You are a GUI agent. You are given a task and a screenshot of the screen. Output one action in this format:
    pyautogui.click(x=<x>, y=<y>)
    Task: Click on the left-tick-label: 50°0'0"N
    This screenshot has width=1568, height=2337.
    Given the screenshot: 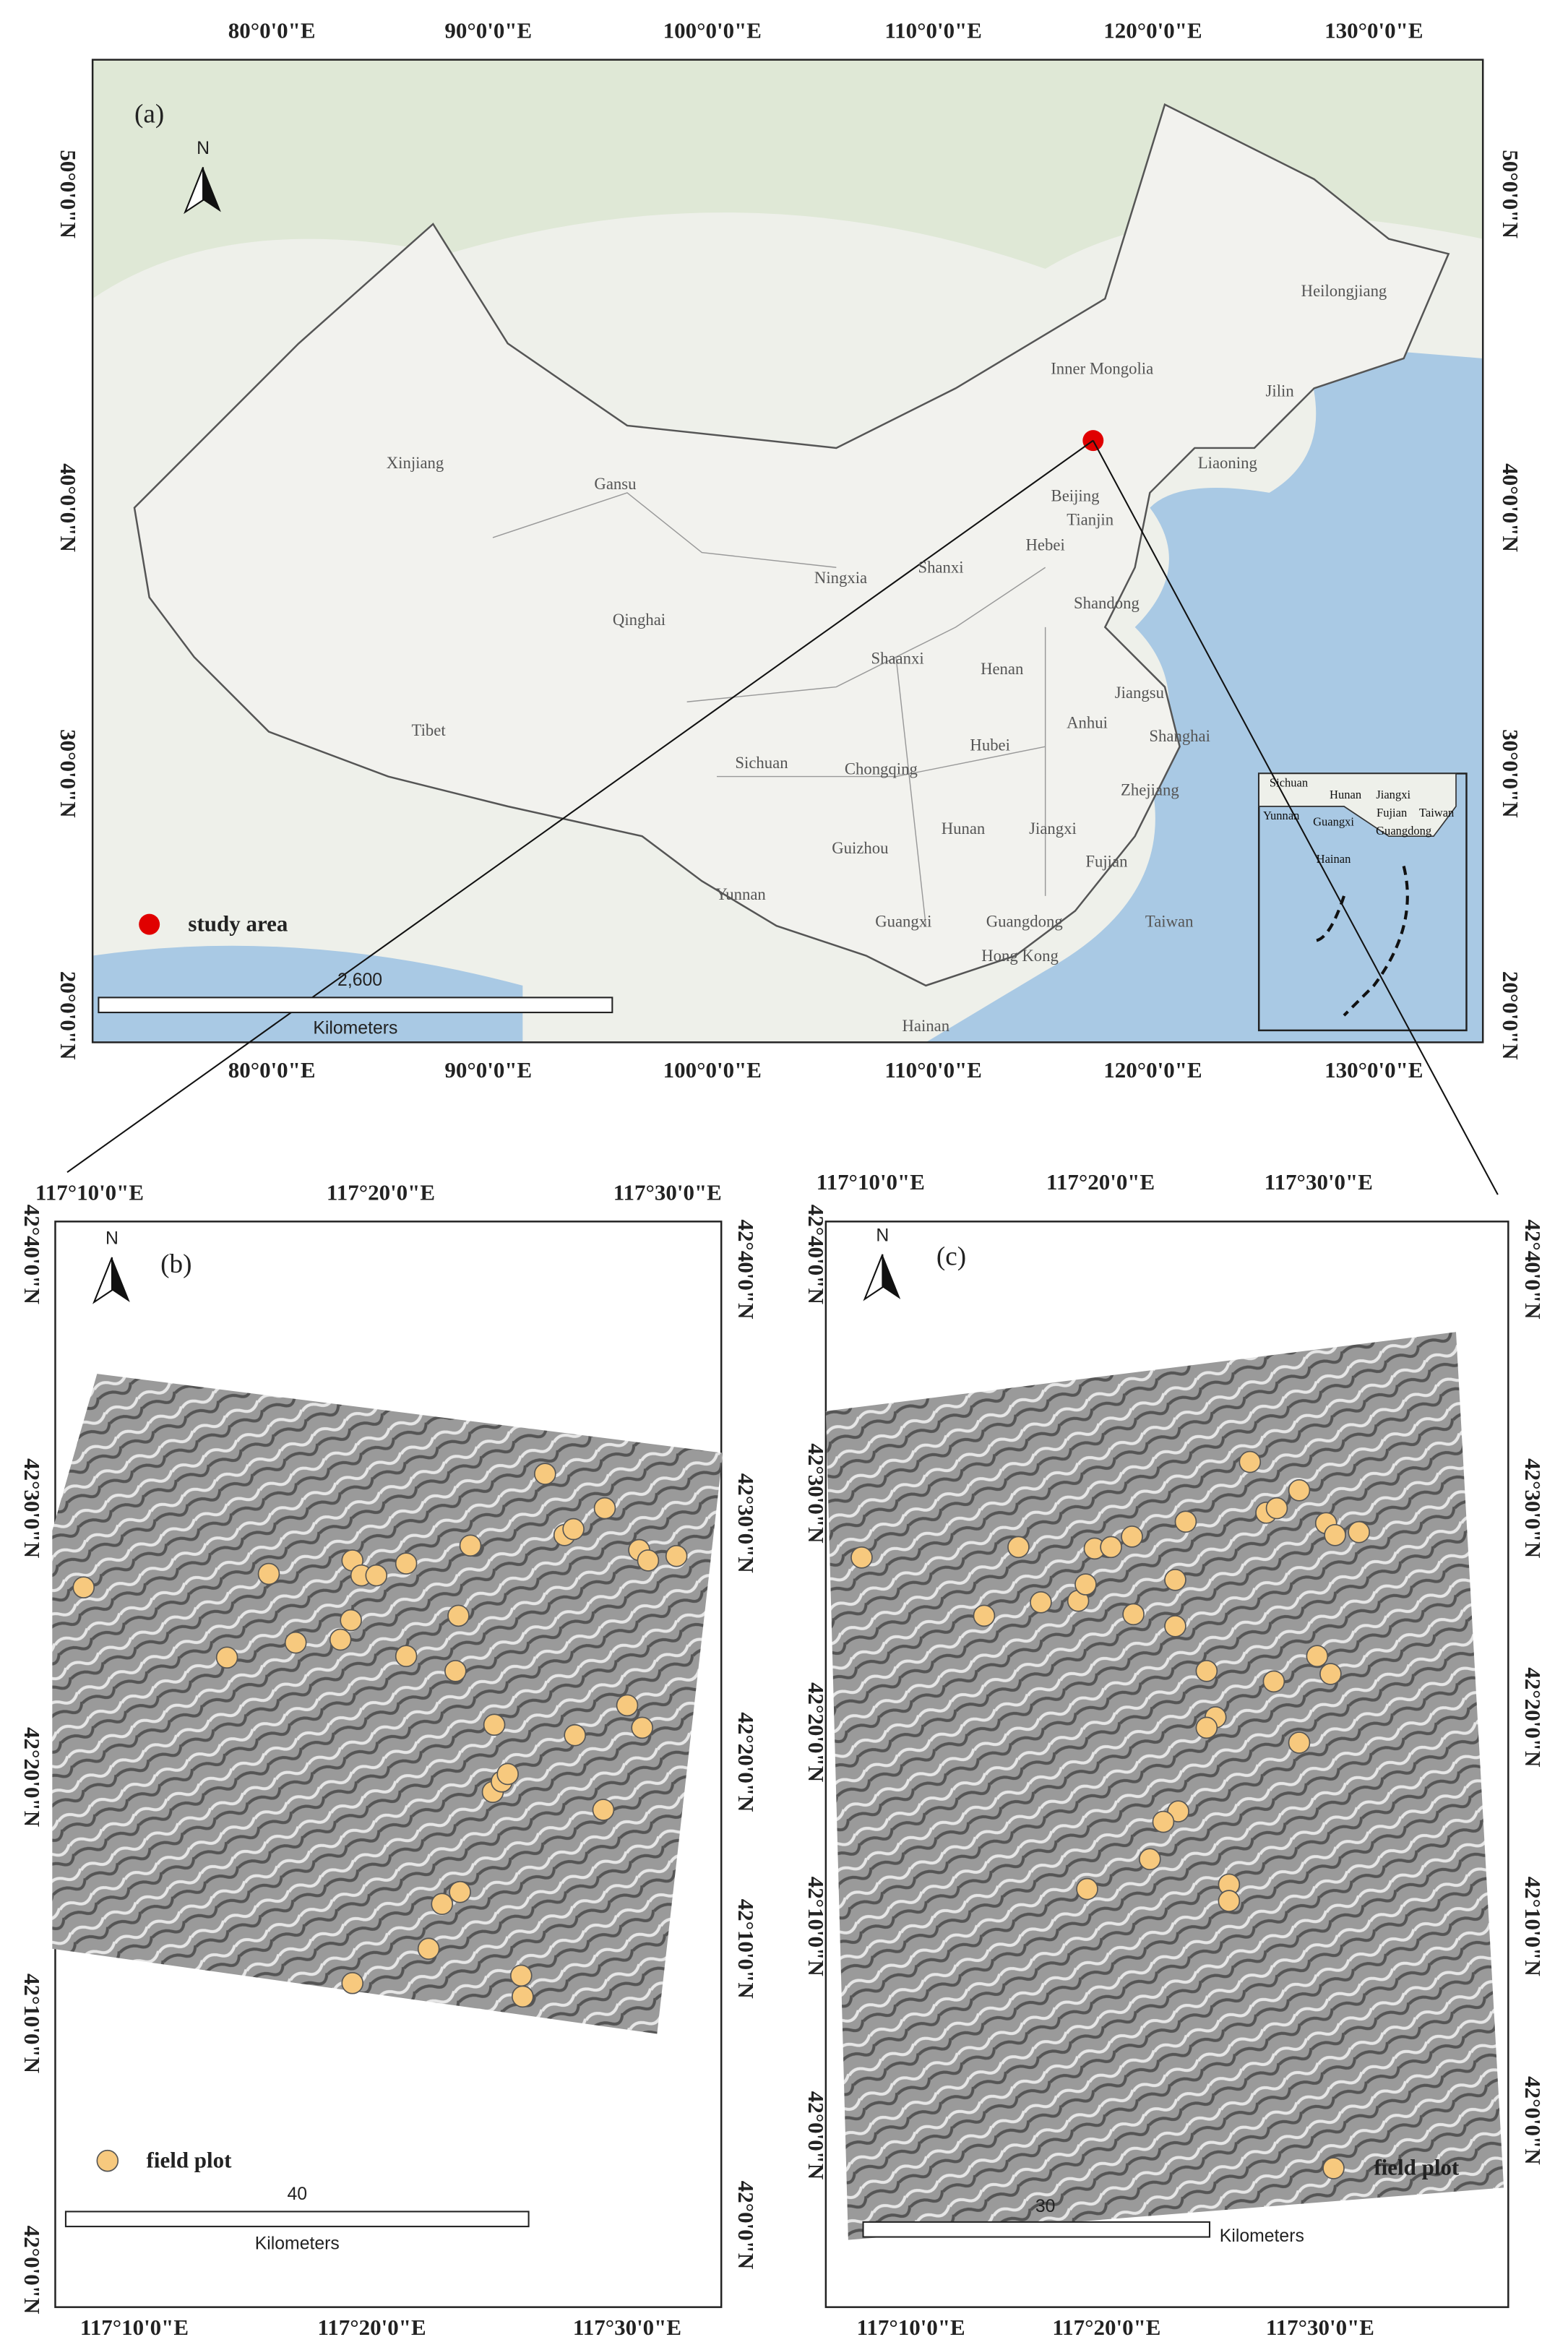 What is the action you would take?
    pyautogui.click(x=68, y=194)
    